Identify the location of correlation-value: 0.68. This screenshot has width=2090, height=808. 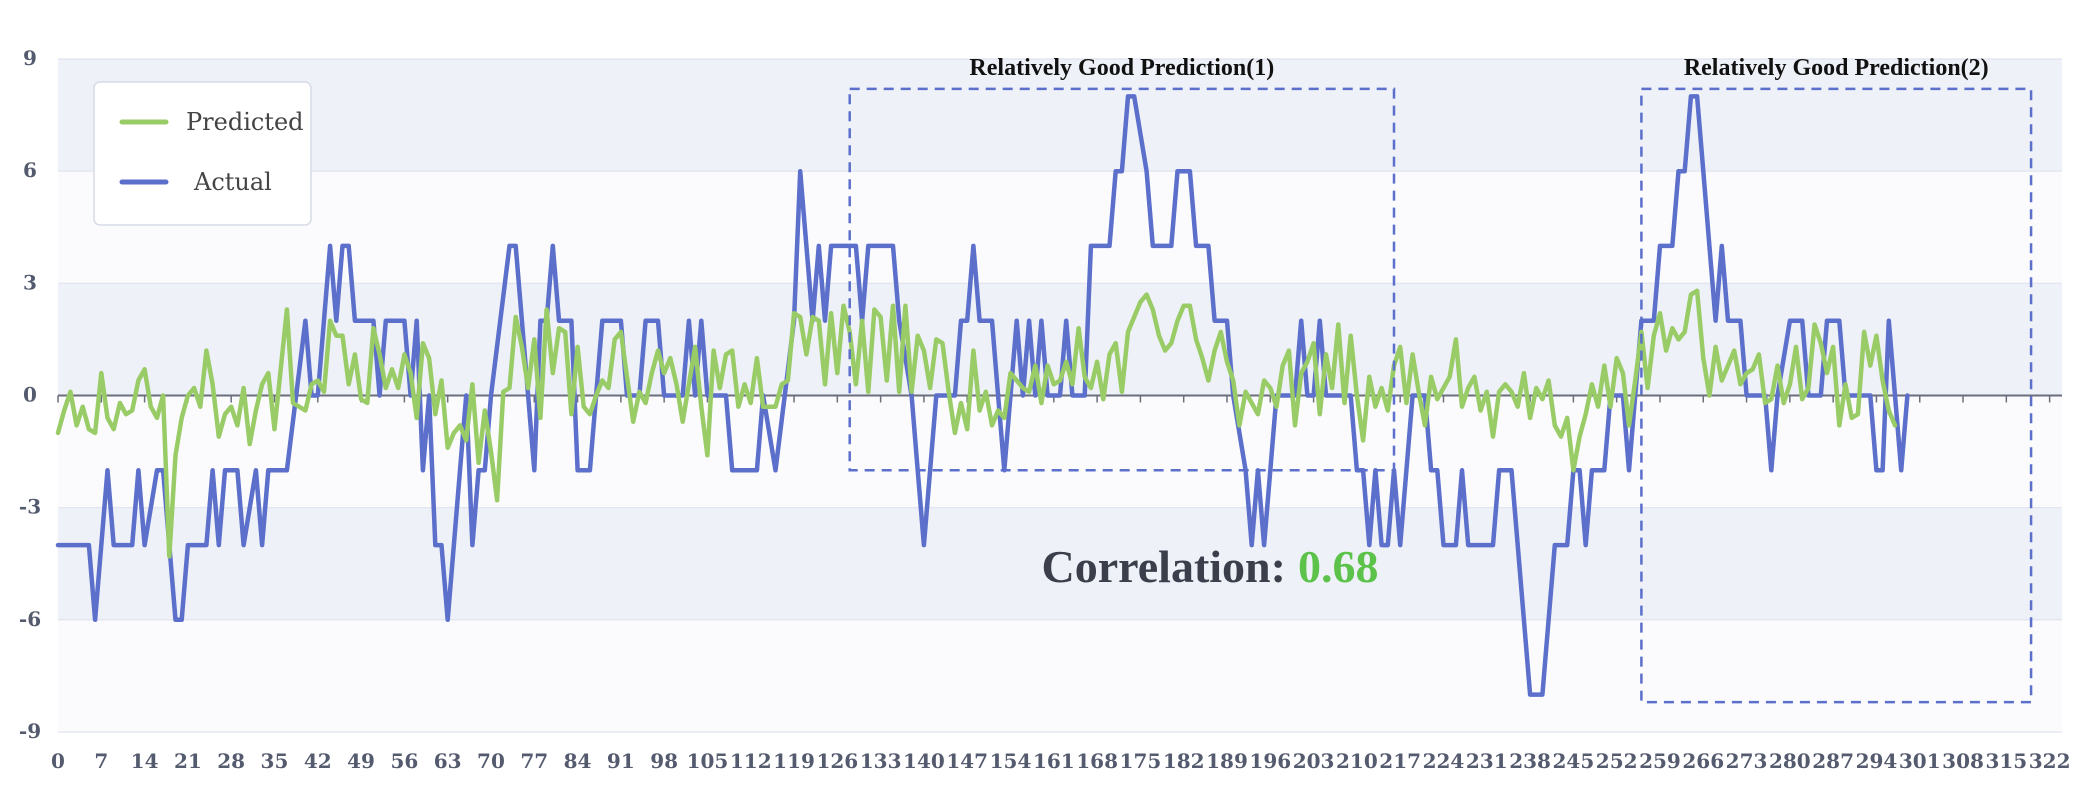
(1338, 566).